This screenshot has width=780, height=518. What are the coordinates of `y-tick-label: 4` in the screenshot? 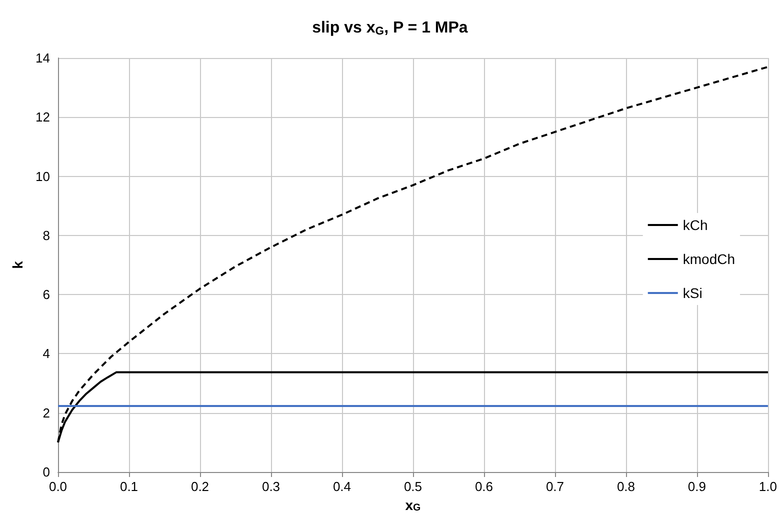 It's located at (46, 354).